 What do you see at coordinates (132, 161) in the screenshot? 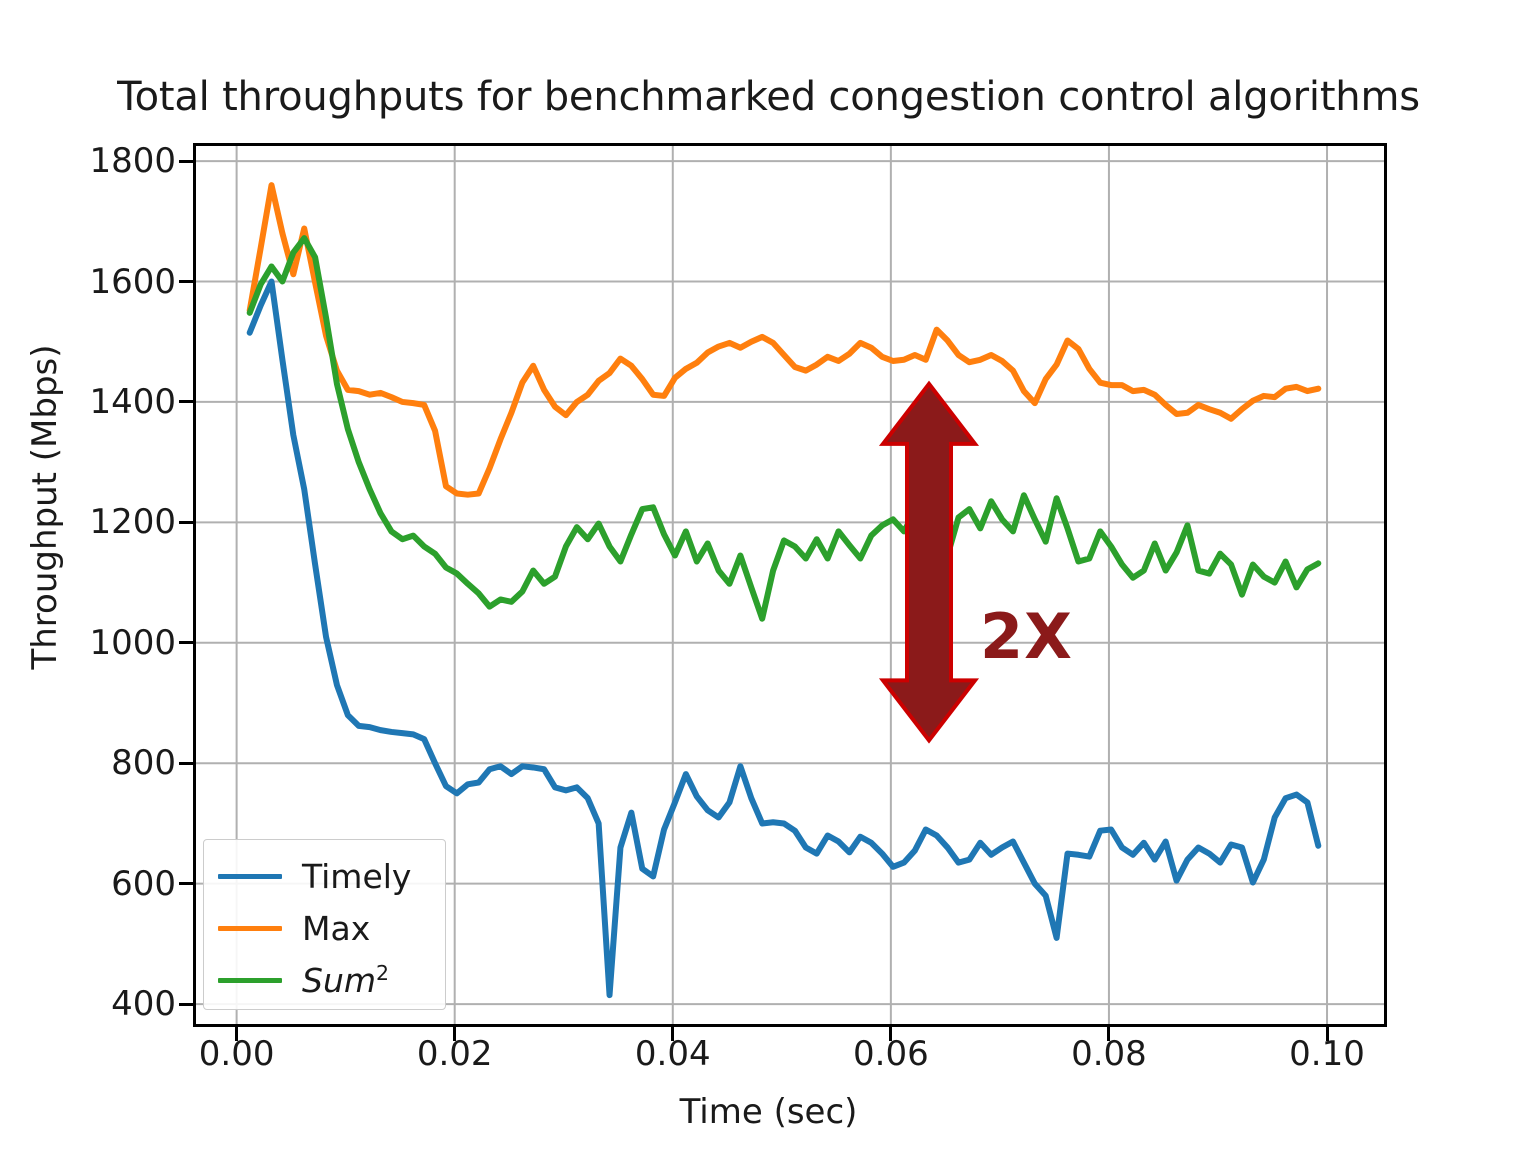
I see `y-tick-label: 1800` at bounding box center [132, 161].